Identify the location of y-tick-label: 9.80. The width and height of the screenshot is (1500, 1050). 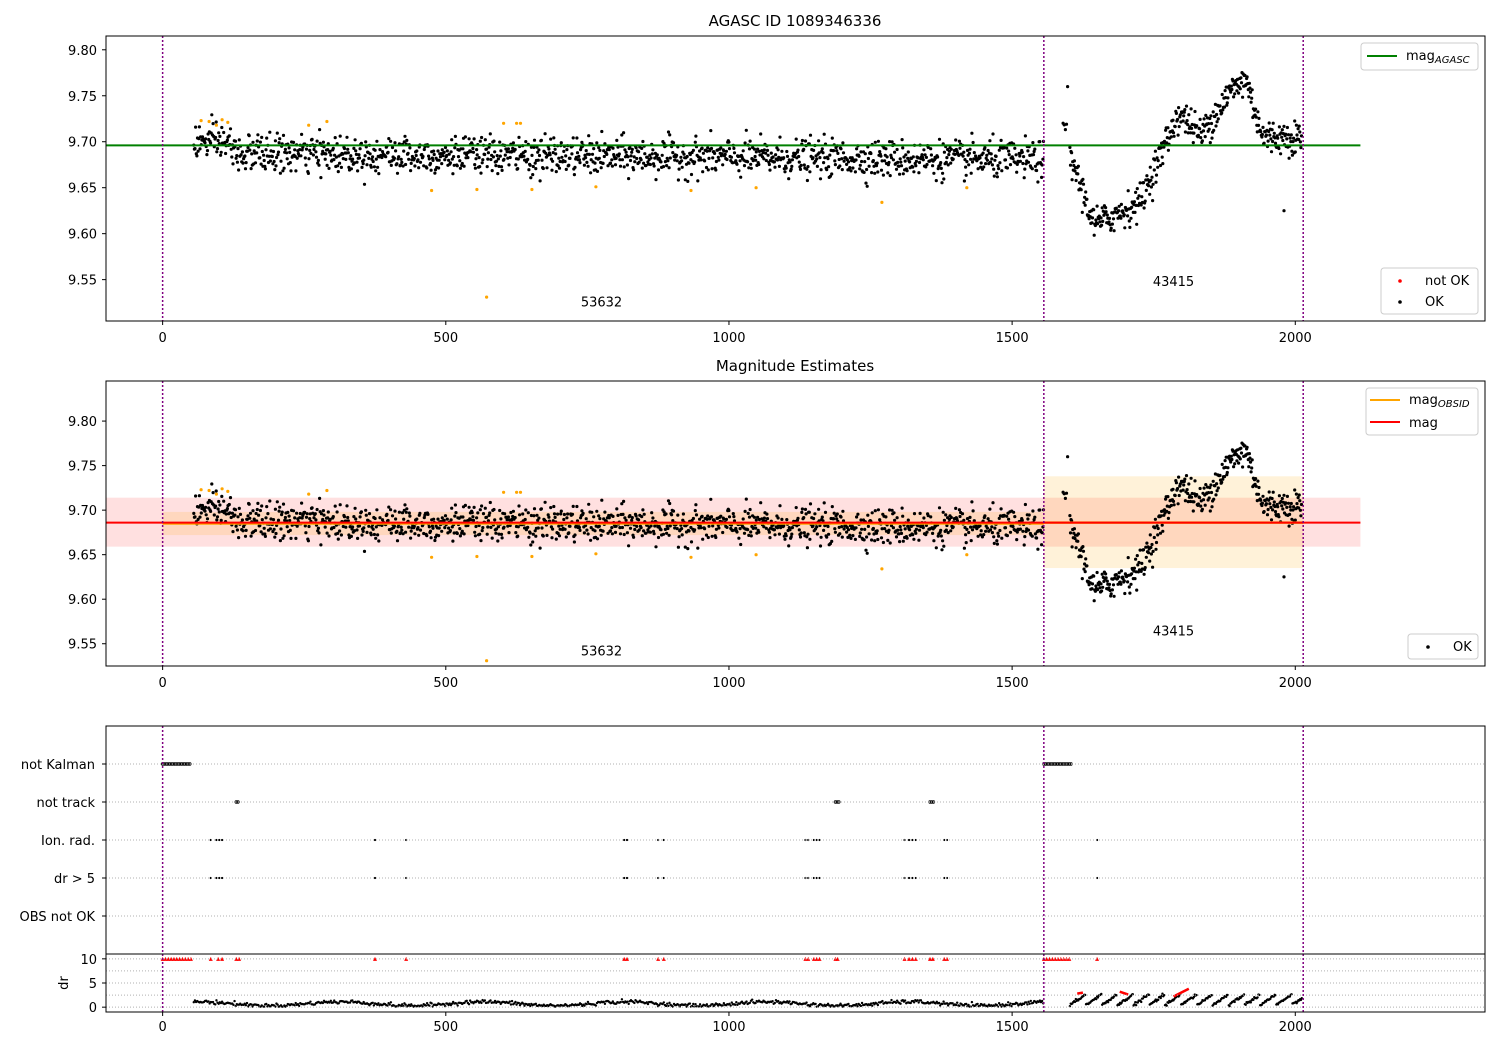
(82, 422).